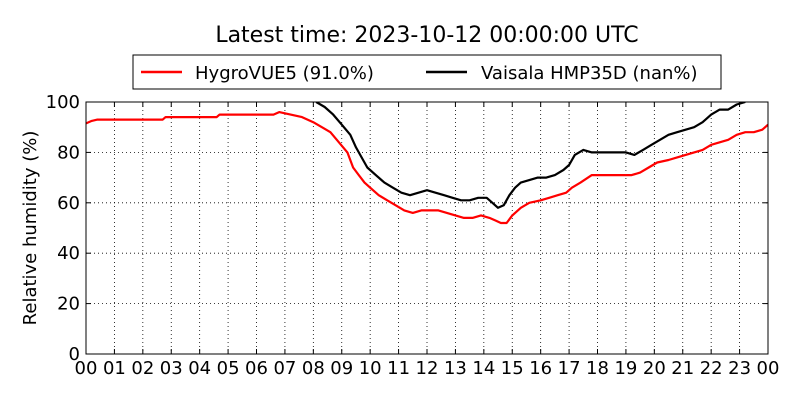 The width and height of the screenshot is (800, 404). Describe the element at coordinates (427, 368) in the screenshot. I see `x-tick-label: 12` at that location.